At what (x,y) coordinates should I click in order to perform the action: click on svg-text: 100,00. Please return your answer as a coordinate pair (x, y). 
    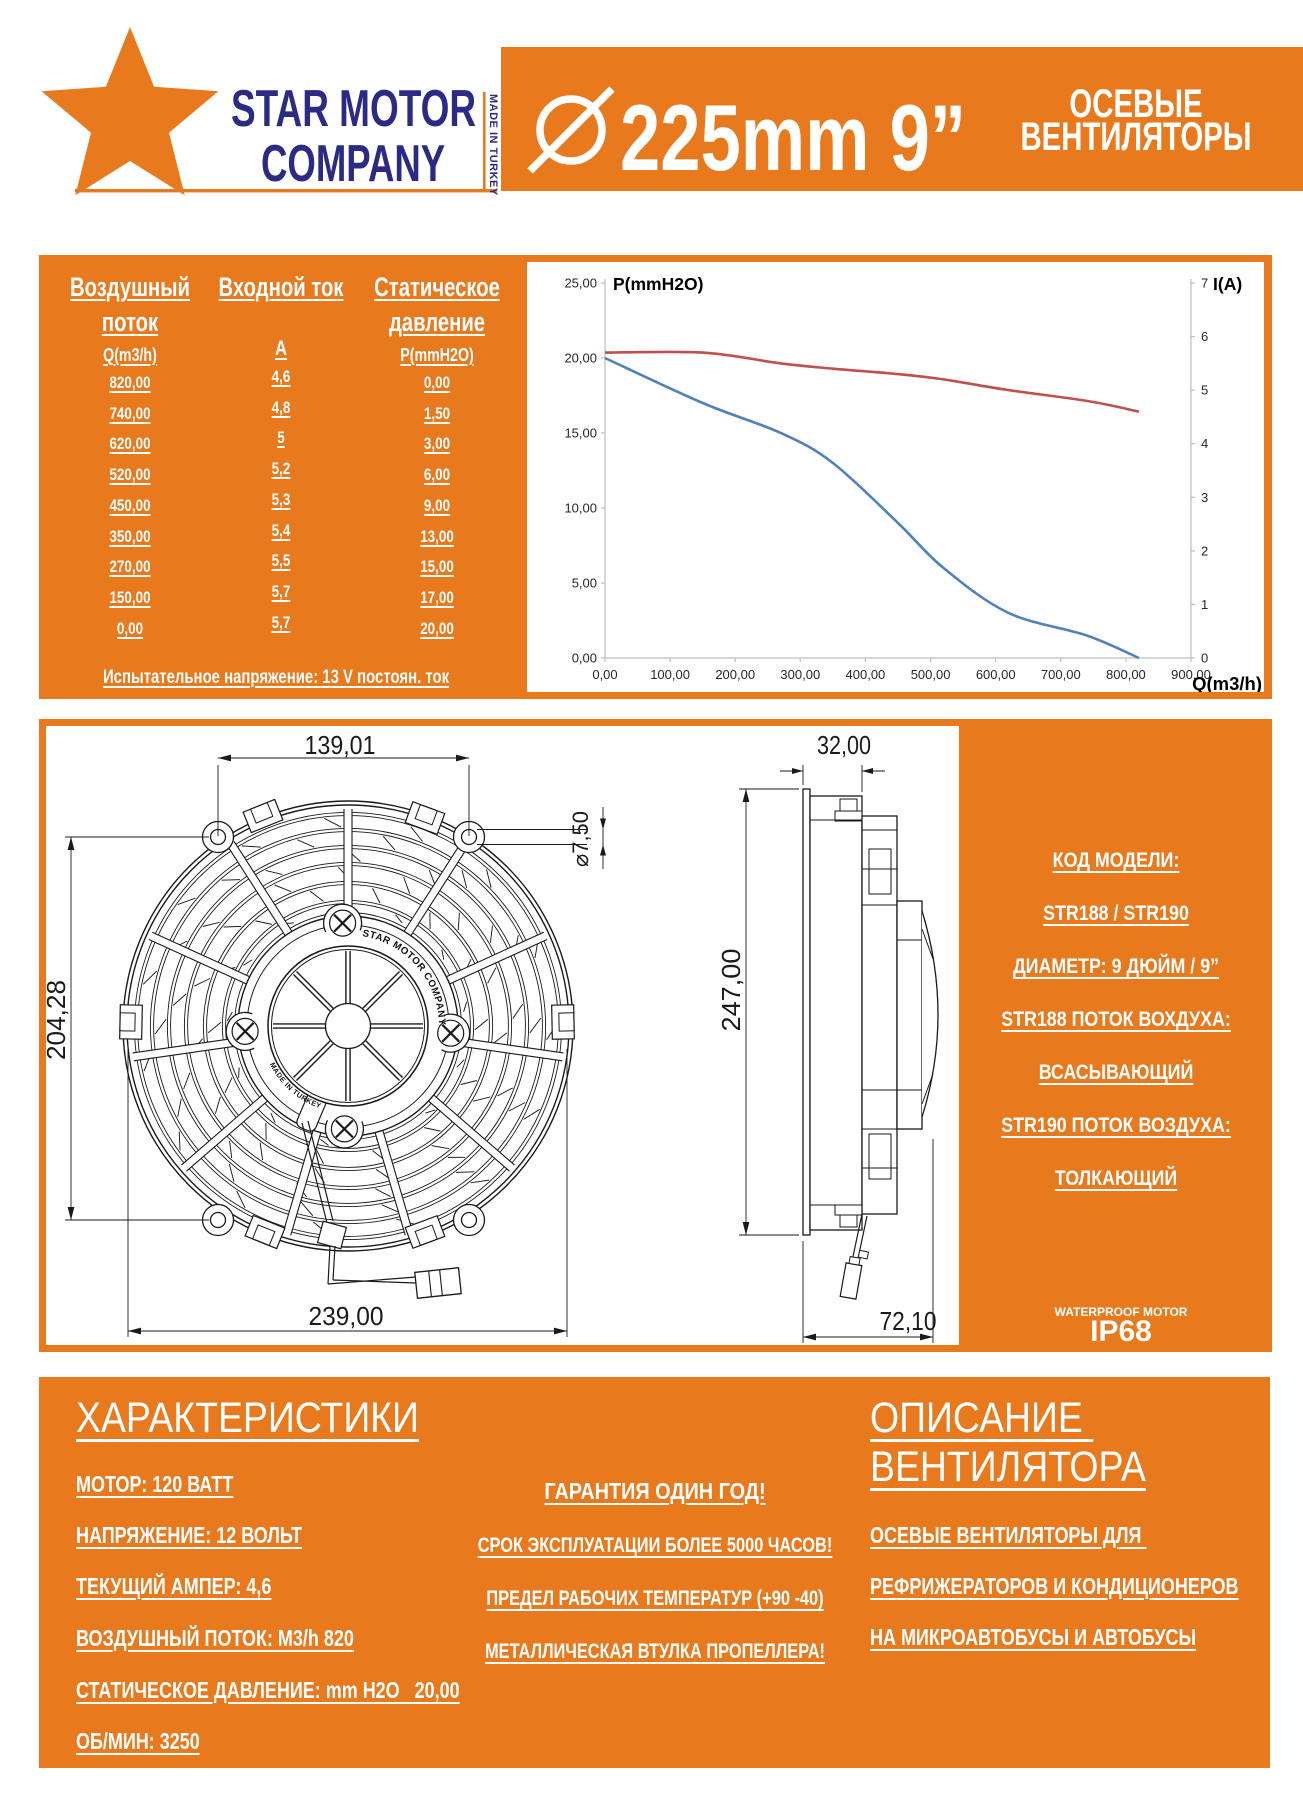
    Looking at the image, I should click on (670, 674).